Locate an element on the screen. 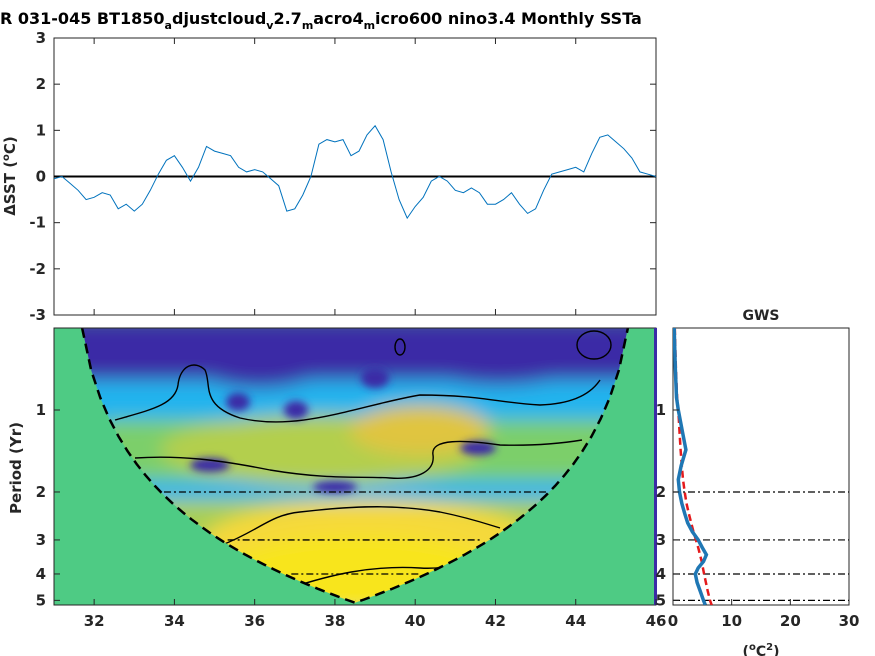 The width and height of the screenshot is (875, 656). gws-title: GWS is located at coordinates (760, 316).